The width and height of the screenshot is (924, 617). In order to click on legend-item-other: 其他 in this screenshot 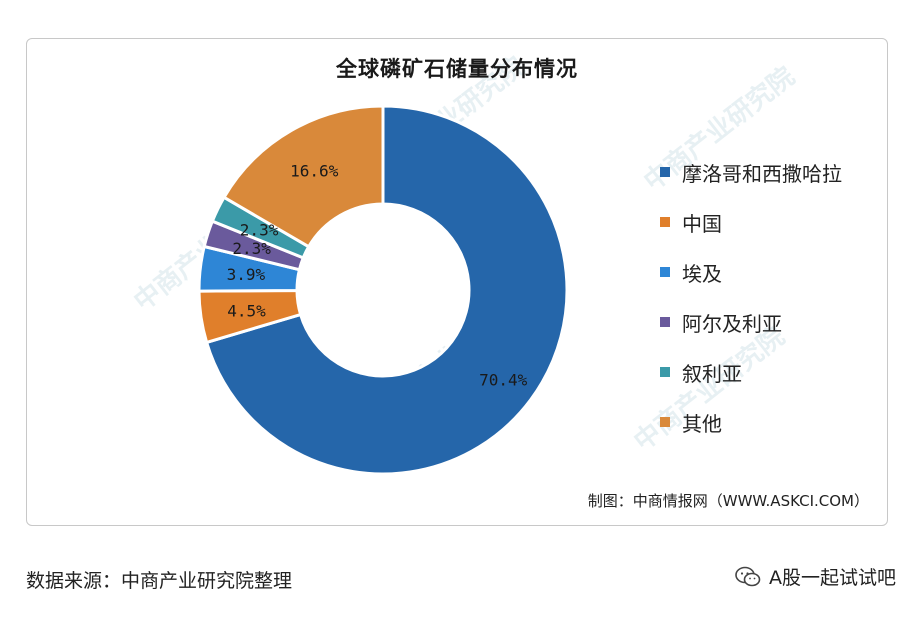, I will do `click(751, 422)`.